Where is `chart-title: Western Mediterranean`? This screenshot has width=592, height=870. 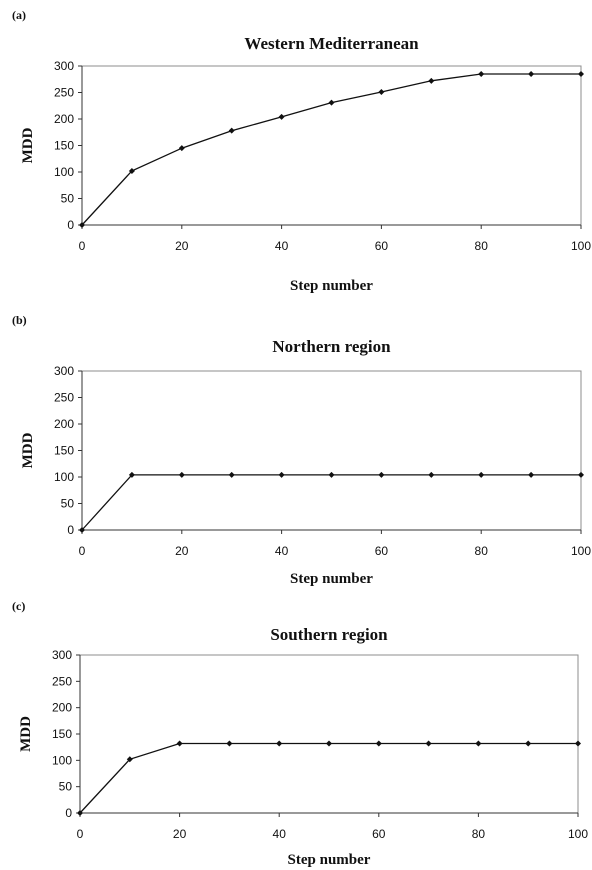
chart-title: Western Mediterranean is located at coordinates (331, 43).